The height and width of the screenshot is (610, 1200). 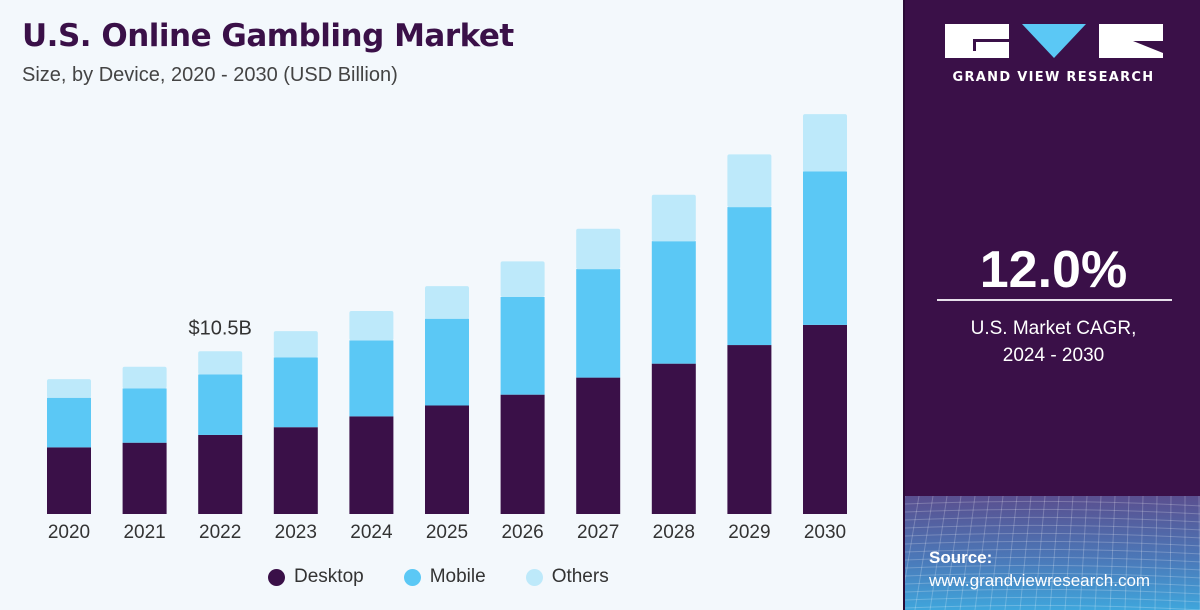 What do you see at coordinates (1053, 328) in the screenshot?
I see `cagr-label-line1: U.S. Market CAGR,` at bounding box center [1053, 328].